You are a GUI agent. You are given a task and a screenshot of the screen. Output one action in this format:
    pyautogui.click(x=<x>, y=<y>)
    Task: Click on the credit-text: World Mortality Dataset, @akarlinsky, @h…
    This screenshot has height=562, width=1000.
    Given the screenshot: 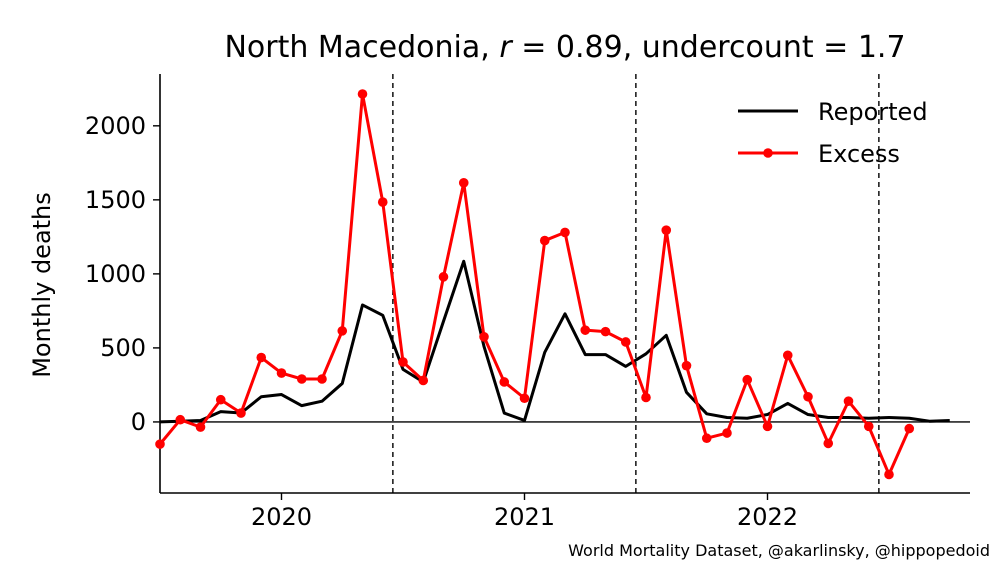 What is the action you would take?
    pyautogui.click(x=779, y=550)
    